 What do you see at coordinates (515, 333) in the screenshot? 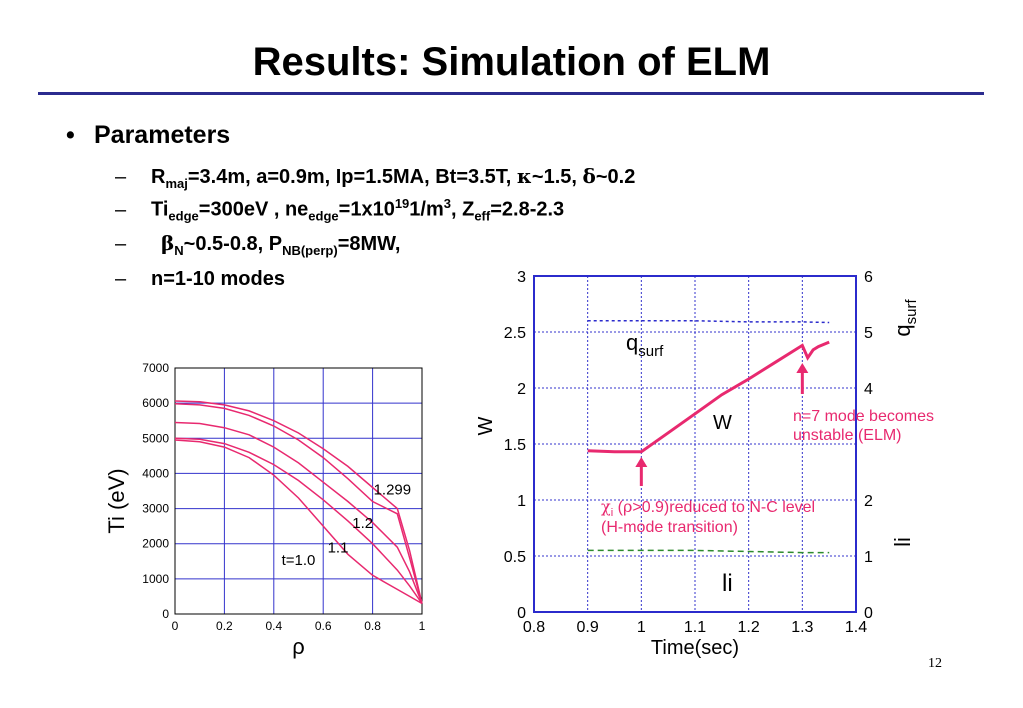
I see `y-tick-label: 2.5` at bounding box center [515, 333].